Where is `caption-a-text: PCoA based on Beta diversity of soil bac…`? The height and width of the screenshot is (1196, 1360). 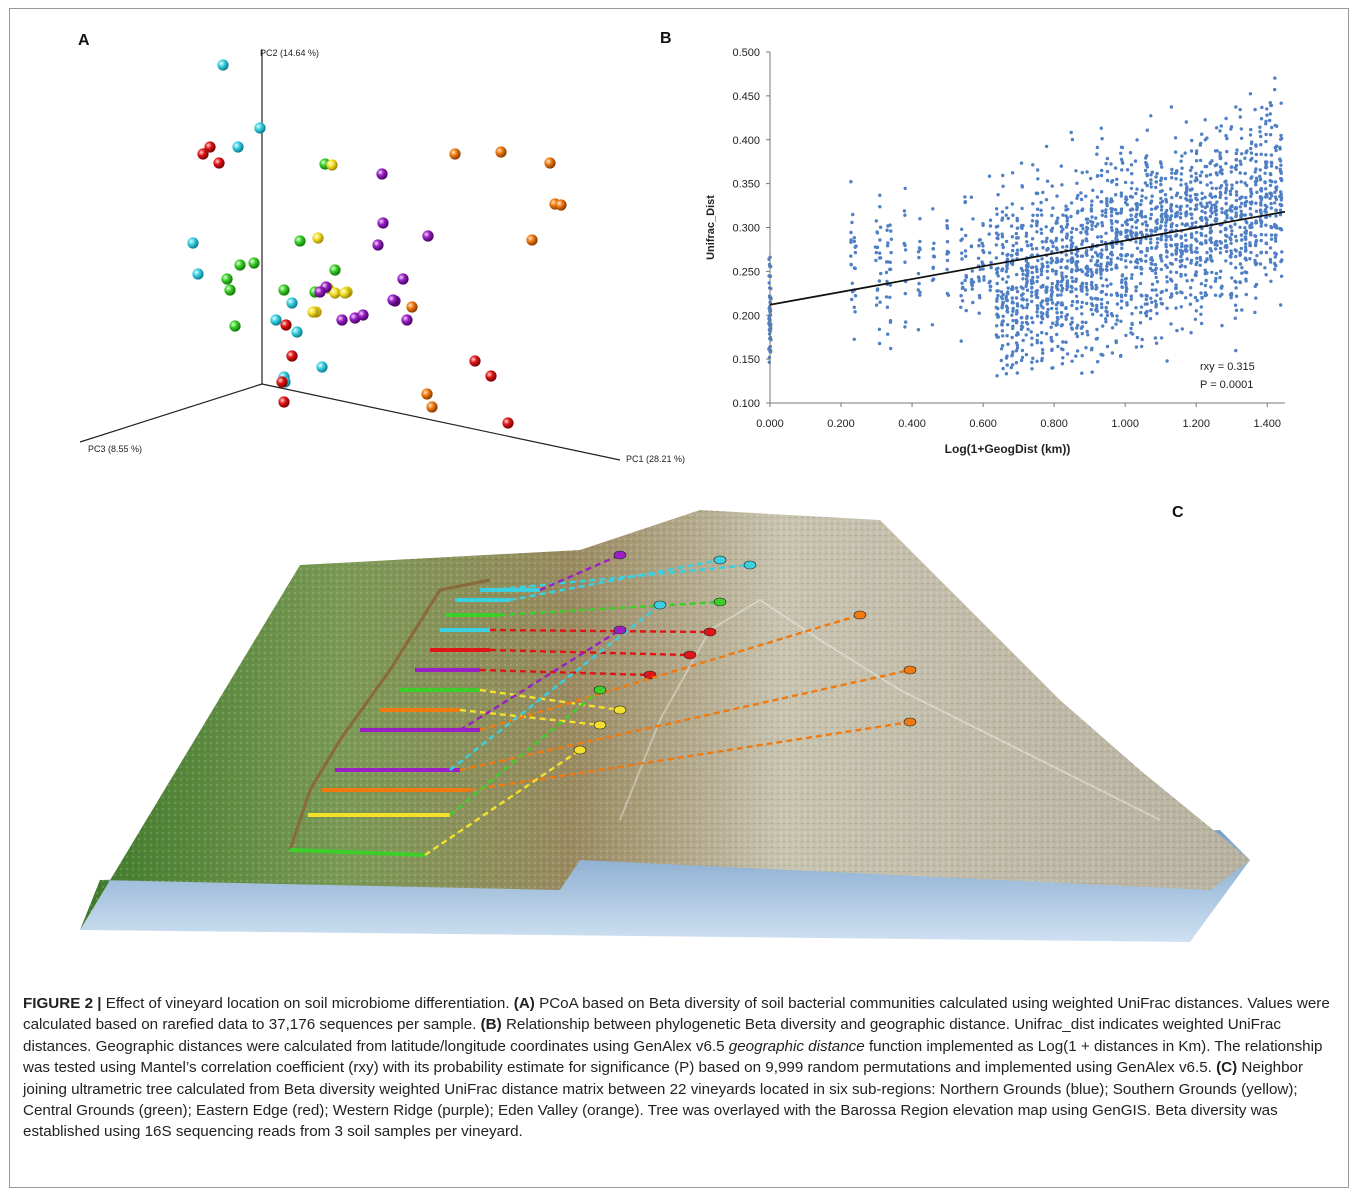
caption-a-text: PCoA based on Beta diversity of soil bac… is located at coordinates (676, 1014).